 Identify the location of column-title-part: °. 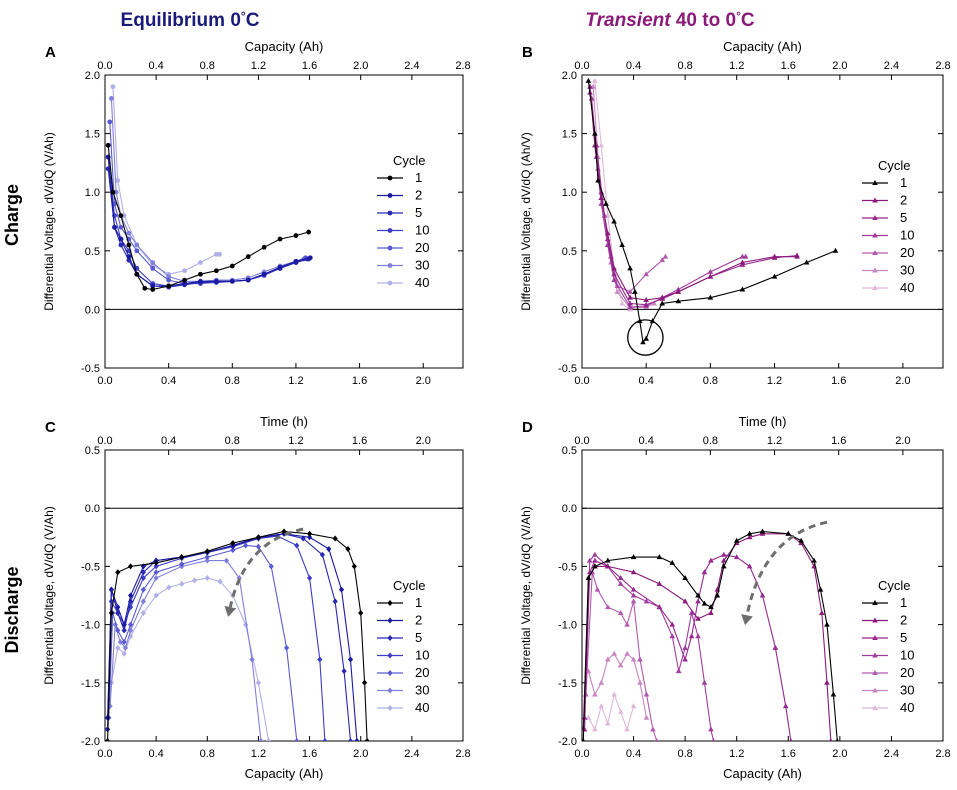
(243, 16).